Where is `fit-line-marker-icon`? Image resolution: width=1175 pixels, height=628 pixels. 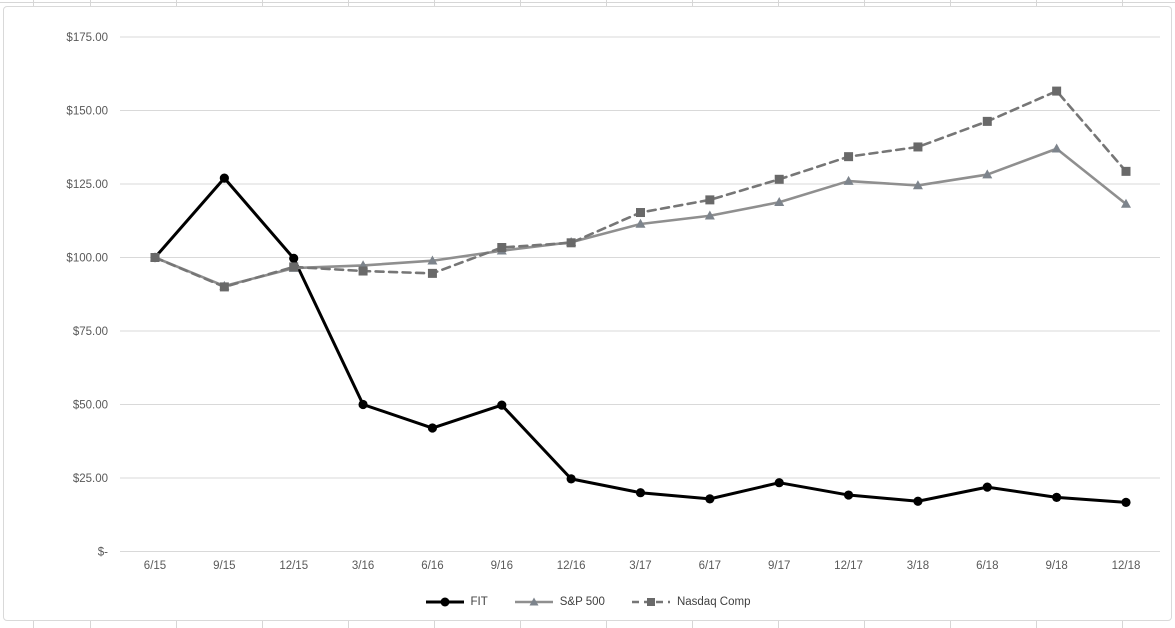
fit-line-marker-icon is located at coordinates (444, 602).